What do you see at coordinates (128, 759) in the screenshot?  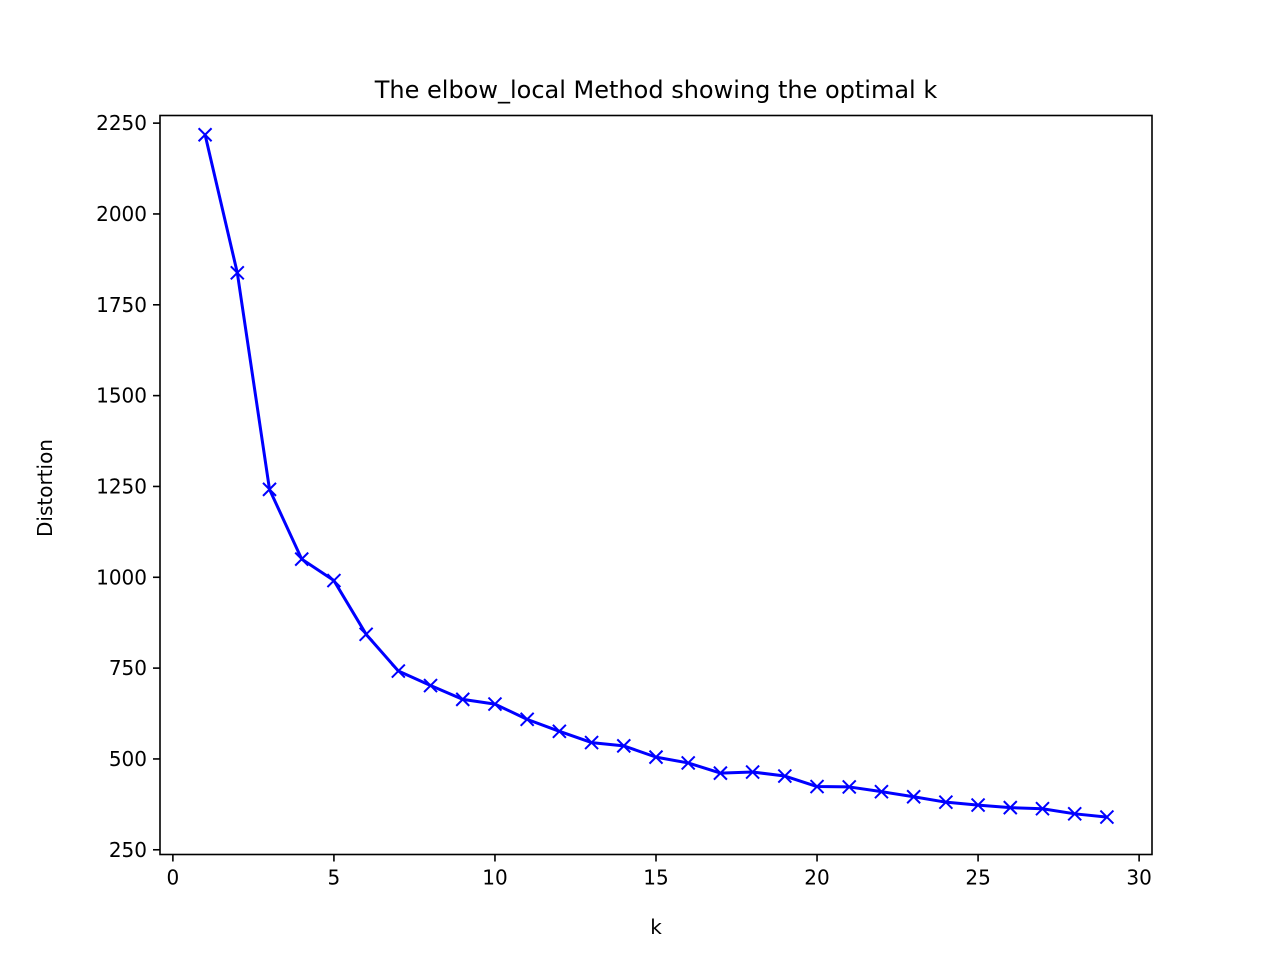 I see `y-tick-label: 500` at bounding box center [128, 759].